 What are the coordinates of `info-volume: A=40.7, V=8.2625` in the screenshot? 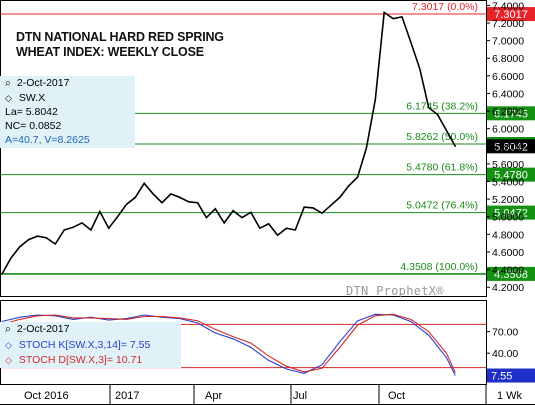 It's located at (47, 140).